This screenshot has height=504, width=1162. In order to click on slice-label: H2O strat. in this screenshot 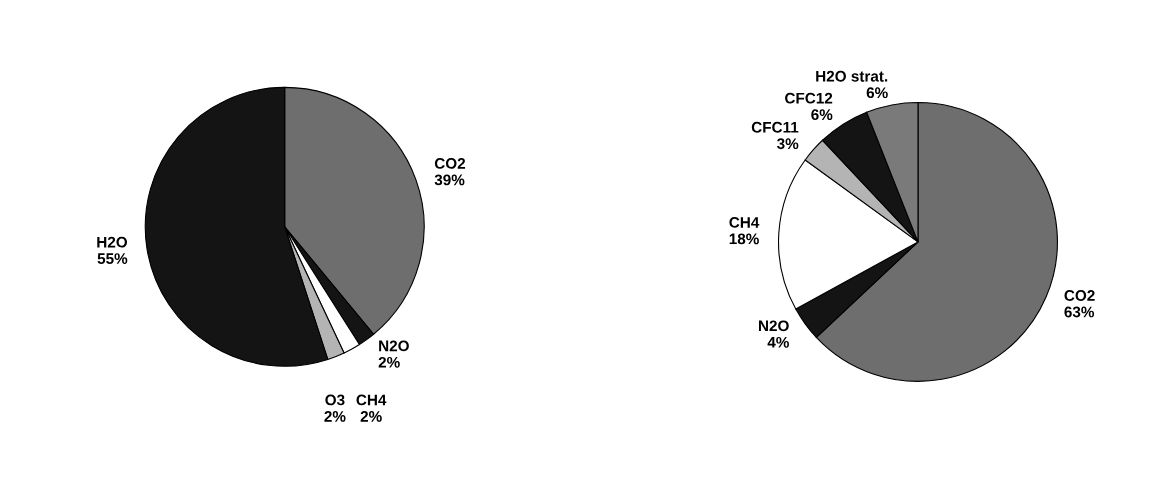, I will do `click(852, 76)`.